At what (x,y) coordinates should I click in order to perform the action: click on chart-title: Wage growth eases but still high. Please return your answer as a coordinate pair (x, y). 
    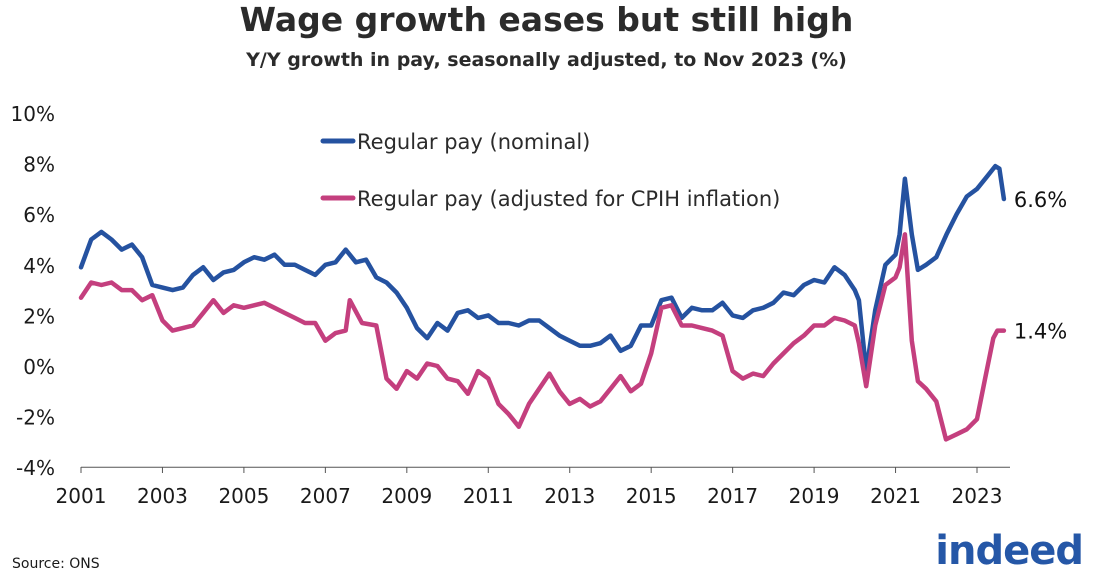
    Looking at the image, I should click on (546, 19).